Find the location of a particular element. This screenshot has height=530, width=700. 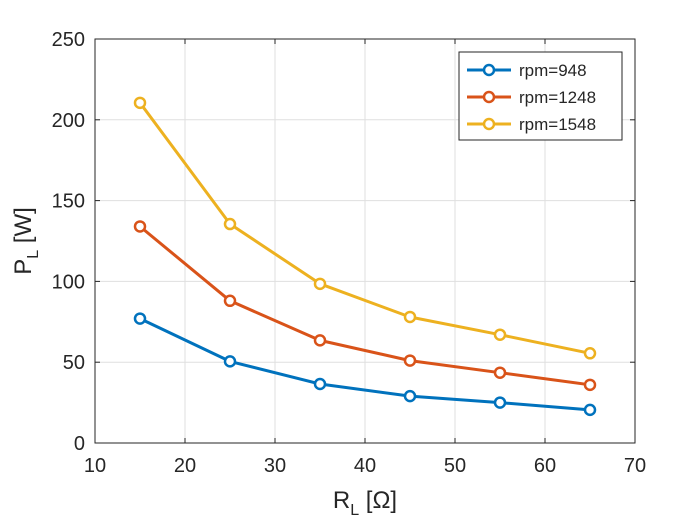

y-tick-label: 100 is located at coordinates (68, 282).